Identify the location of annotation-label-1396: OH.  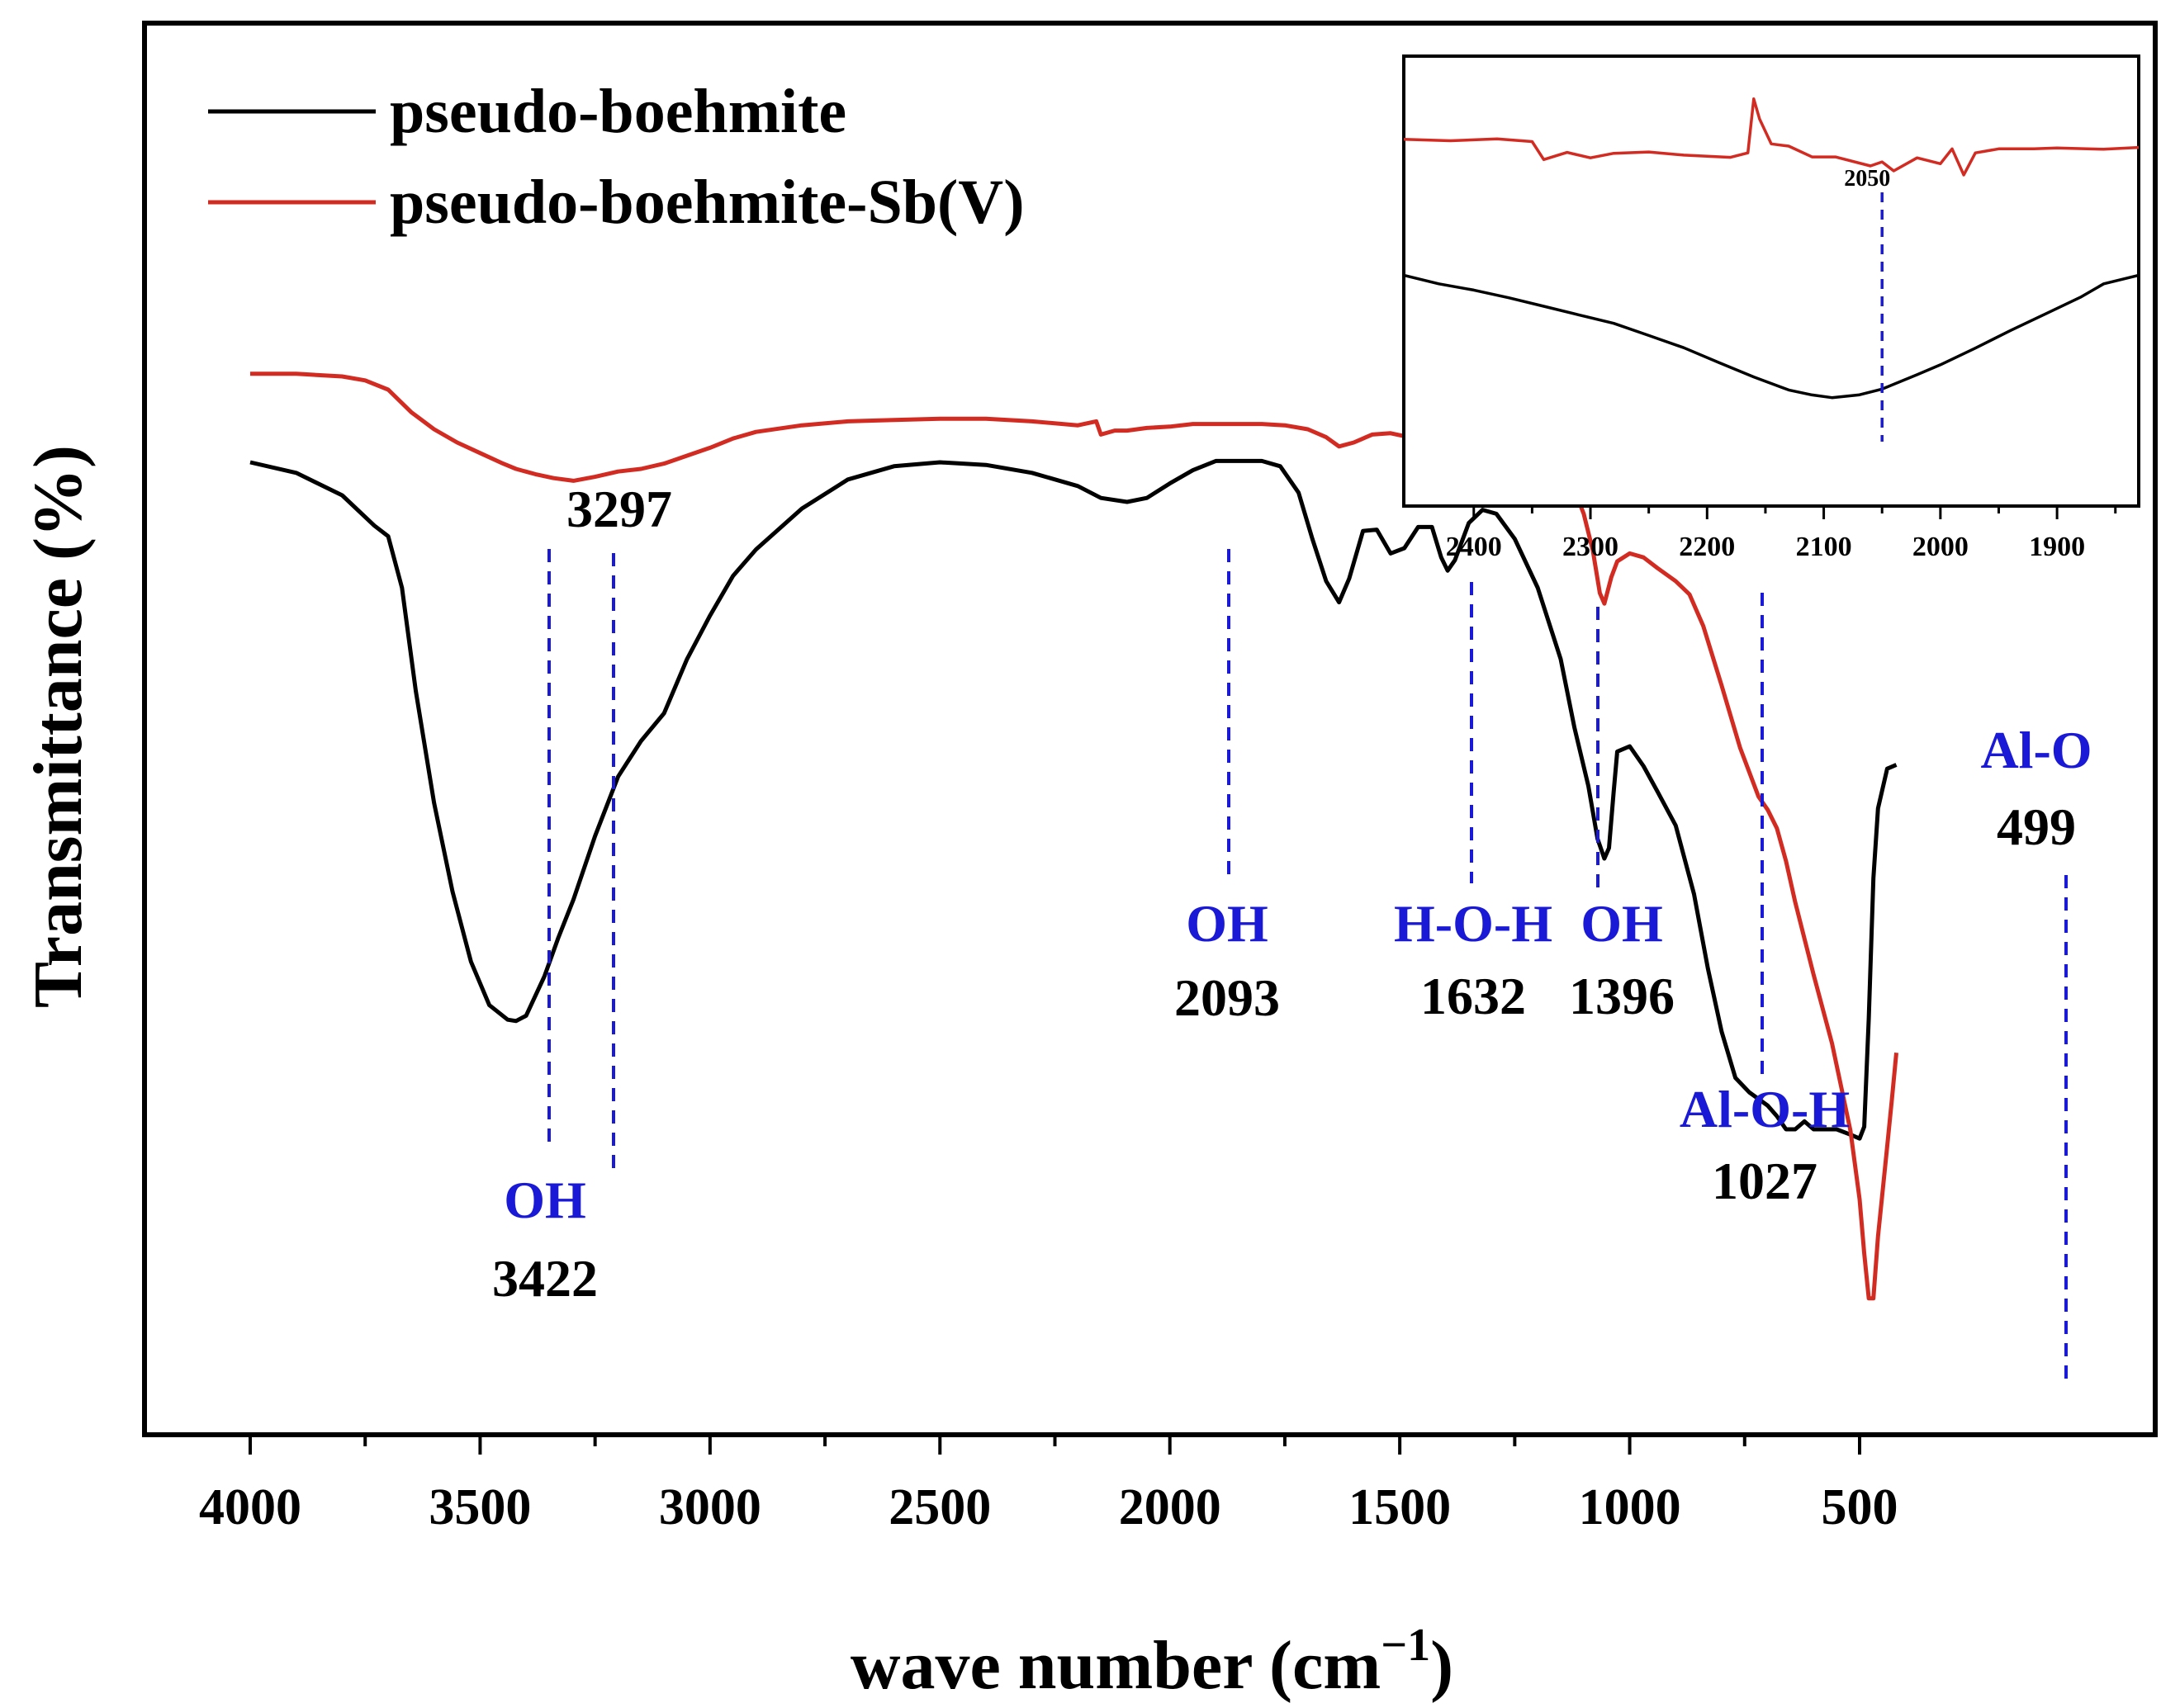
(1622, 924).